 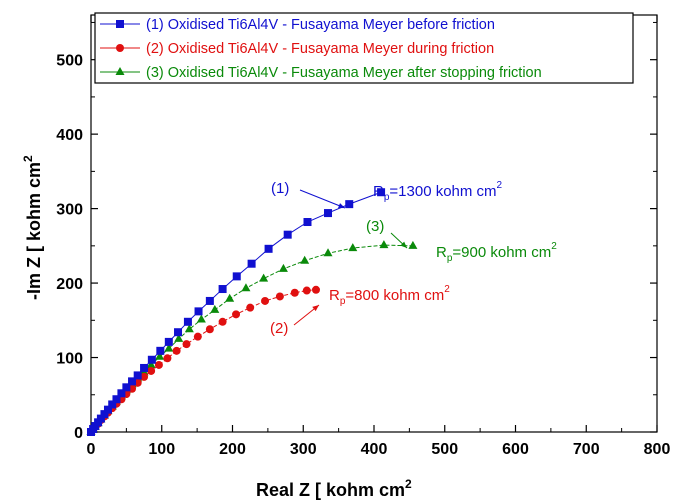 I want to click on x-axis-title: Real Z [ kohm cm2, so click(x=334, y=488).